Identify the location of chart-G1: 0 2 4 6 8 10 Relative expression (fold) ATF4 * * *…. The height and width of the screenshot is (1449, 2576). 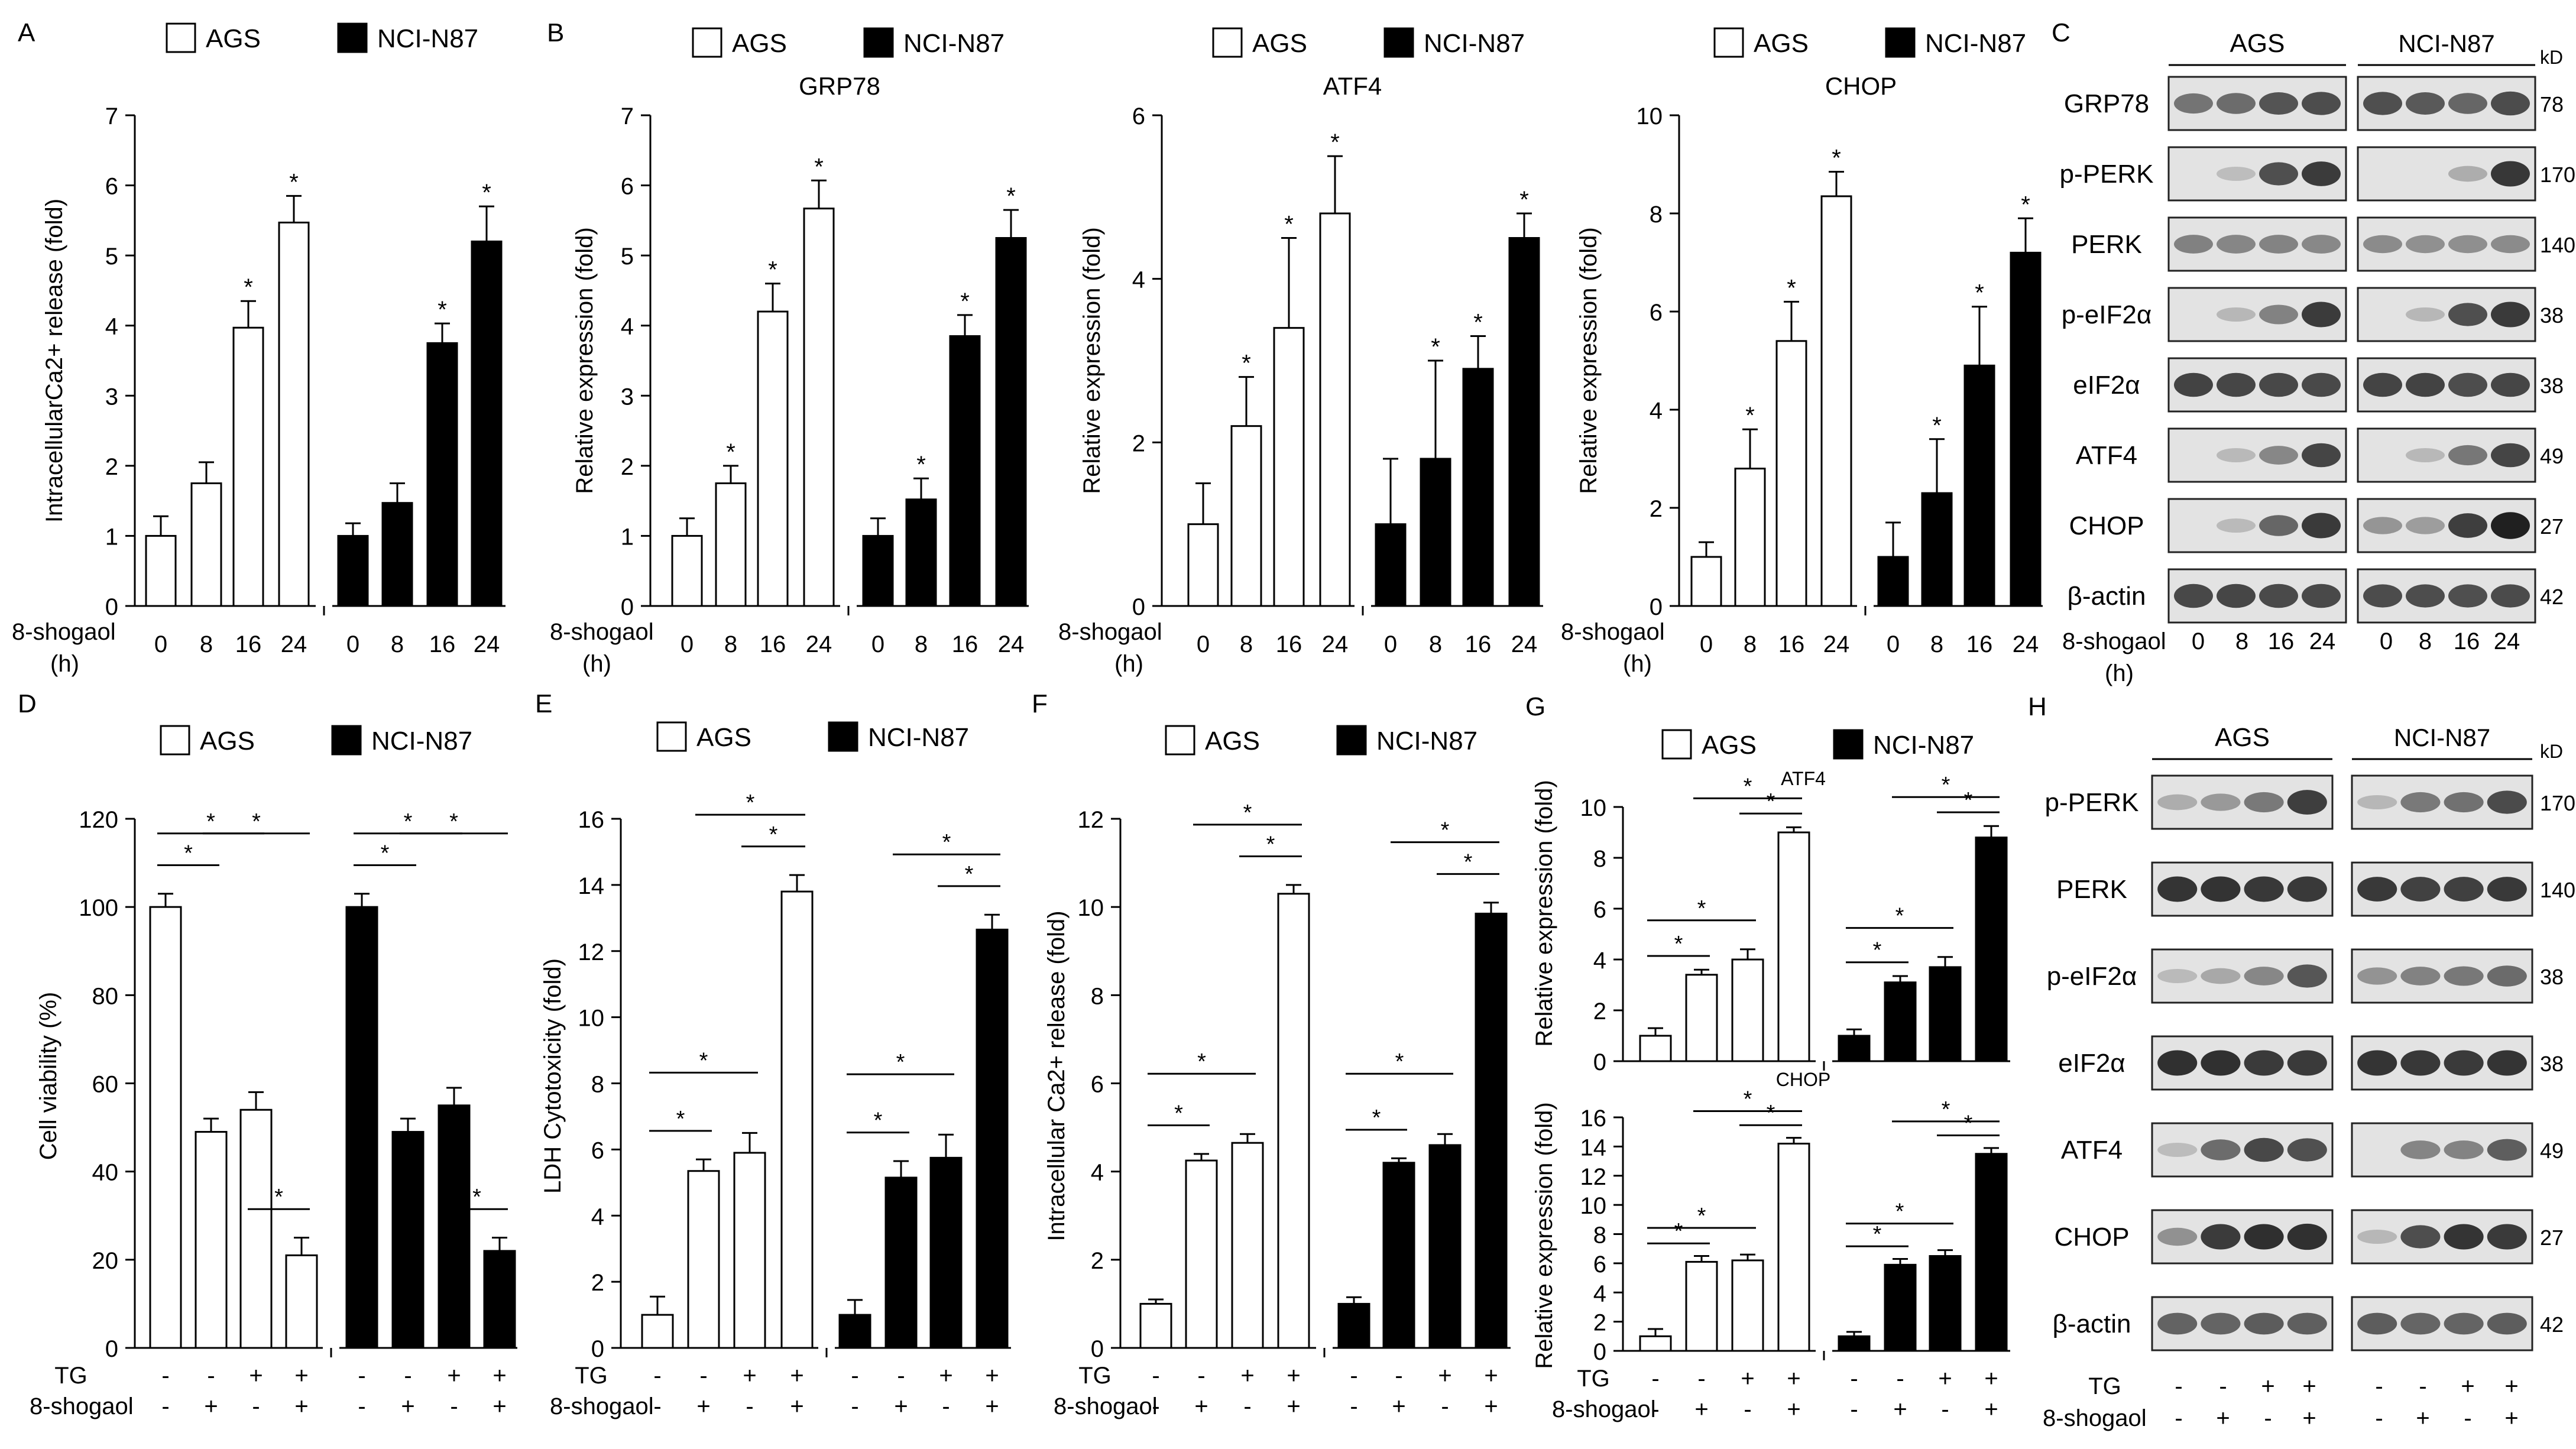
(1770, 921).